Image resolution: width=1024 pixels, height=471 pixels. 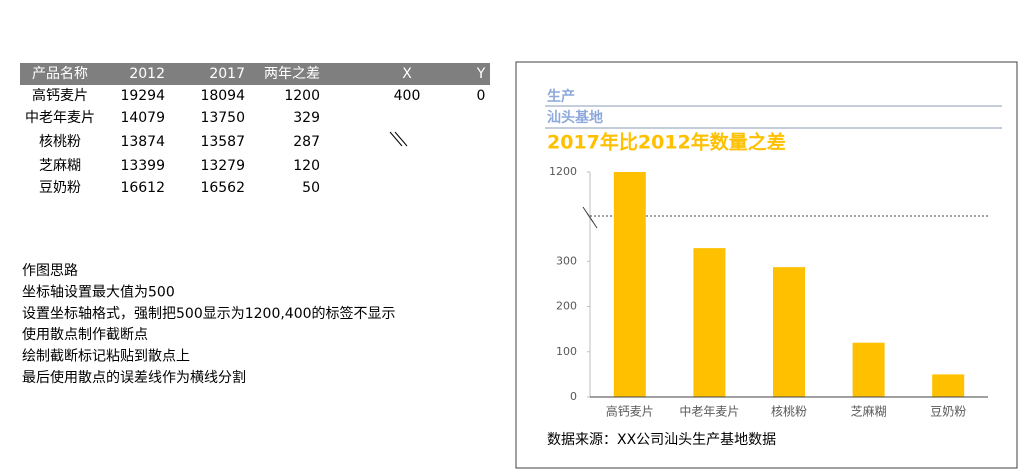 What do you see at coordinates (60, 74) in the screenshot?
I see `table-header-cell: 产品名称` at bounding box center [60, 74].